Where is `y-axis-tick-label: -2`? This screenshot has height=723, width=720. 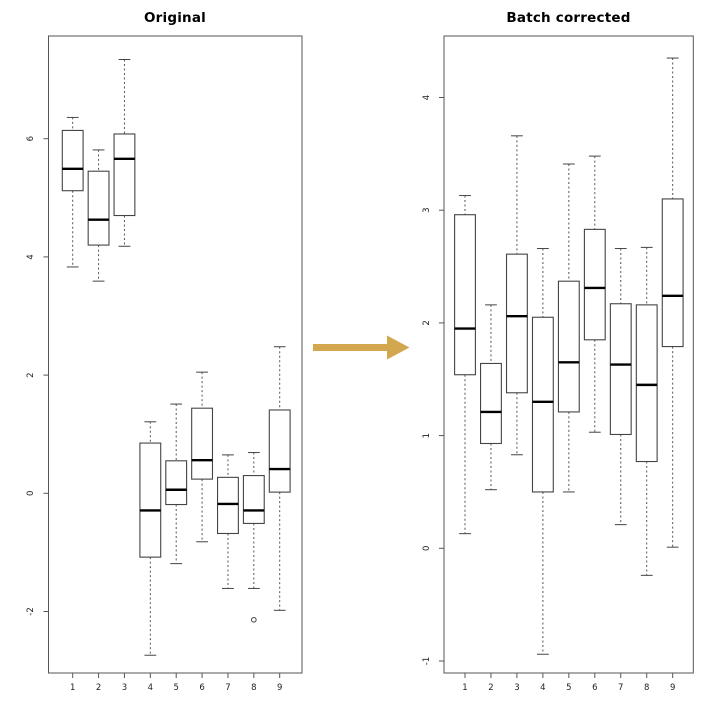 y-axis-tick-label: -2 is located at coordinates (31, 611).